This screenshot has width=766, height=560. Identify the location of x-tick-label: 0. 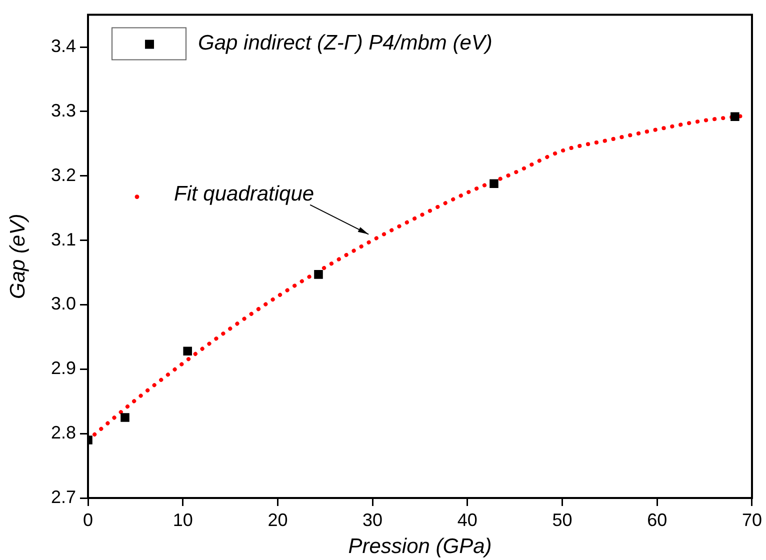
(88, 520).